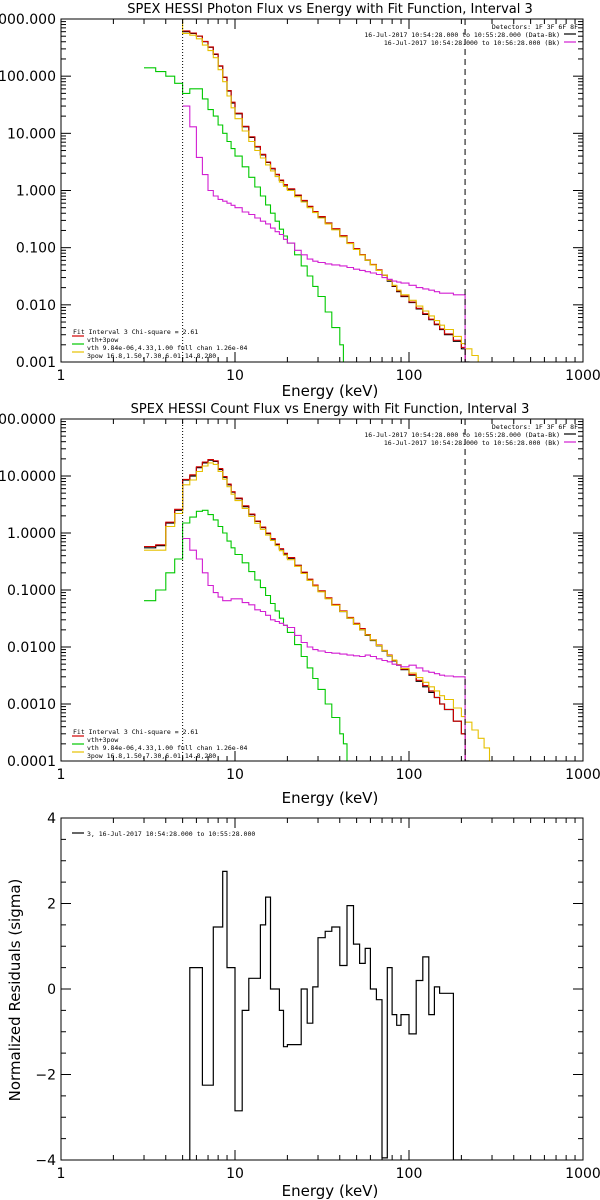  I want to click on series-data-bk, so click(307, 610).